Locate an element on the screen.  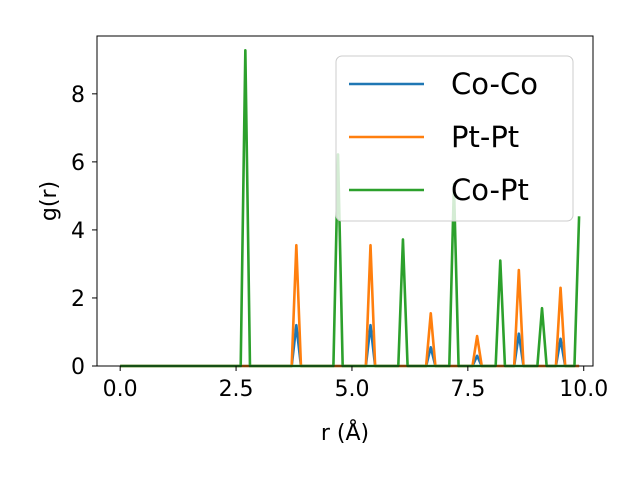
x-tick-label: 7.5 is located at coordinates (467, 389).